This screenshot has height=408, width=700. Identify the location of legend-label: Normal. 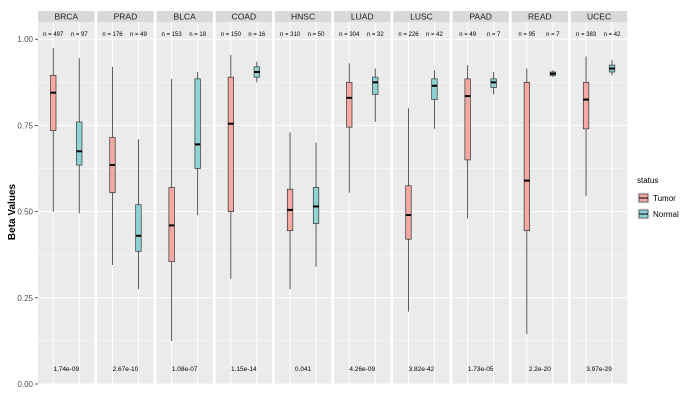
(666, 214).